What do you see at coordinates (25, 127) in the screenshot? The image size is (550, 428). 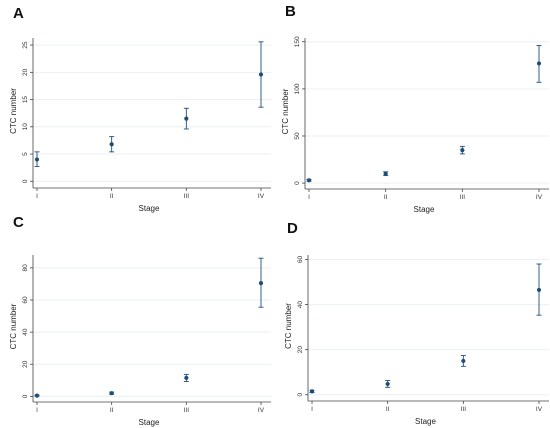 I see `y-tick-label: 10` at bounding box center [25, 127].